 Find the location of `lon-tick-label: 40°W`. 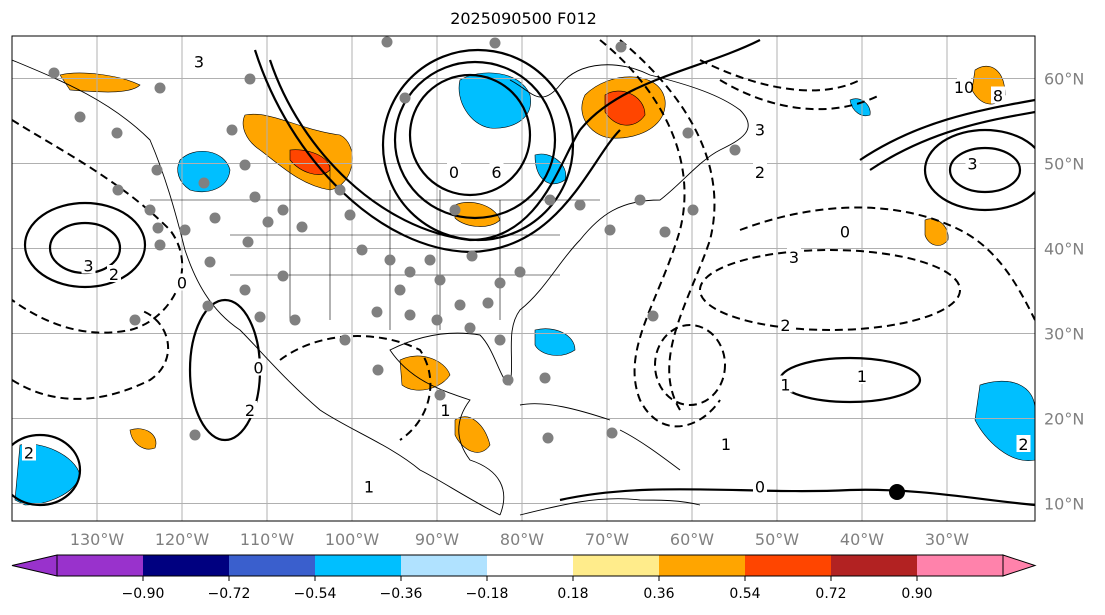

lon-tick-label: 40°W is located at coordinates (862, 539).